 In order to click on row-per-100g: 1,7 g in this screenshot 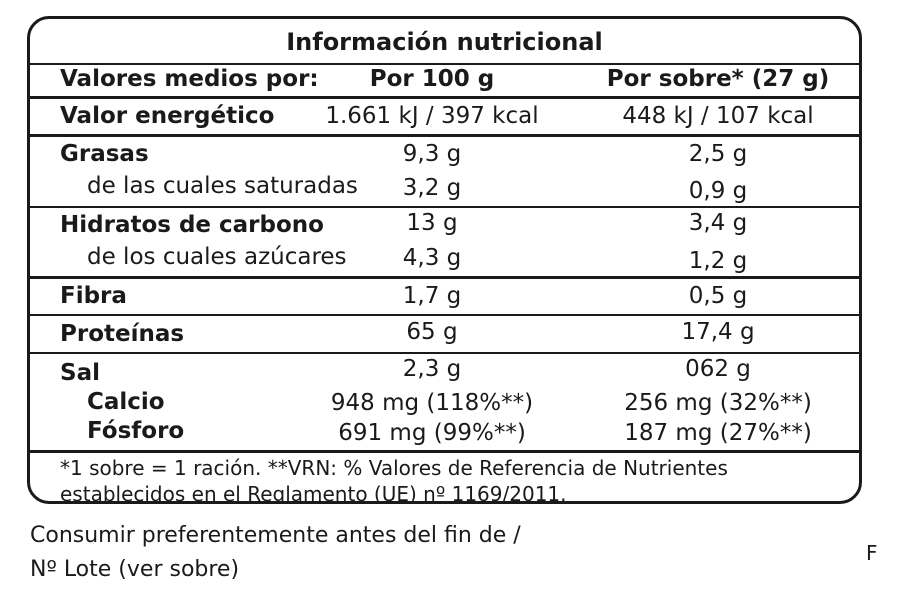, I will do `click(432, 296)`.